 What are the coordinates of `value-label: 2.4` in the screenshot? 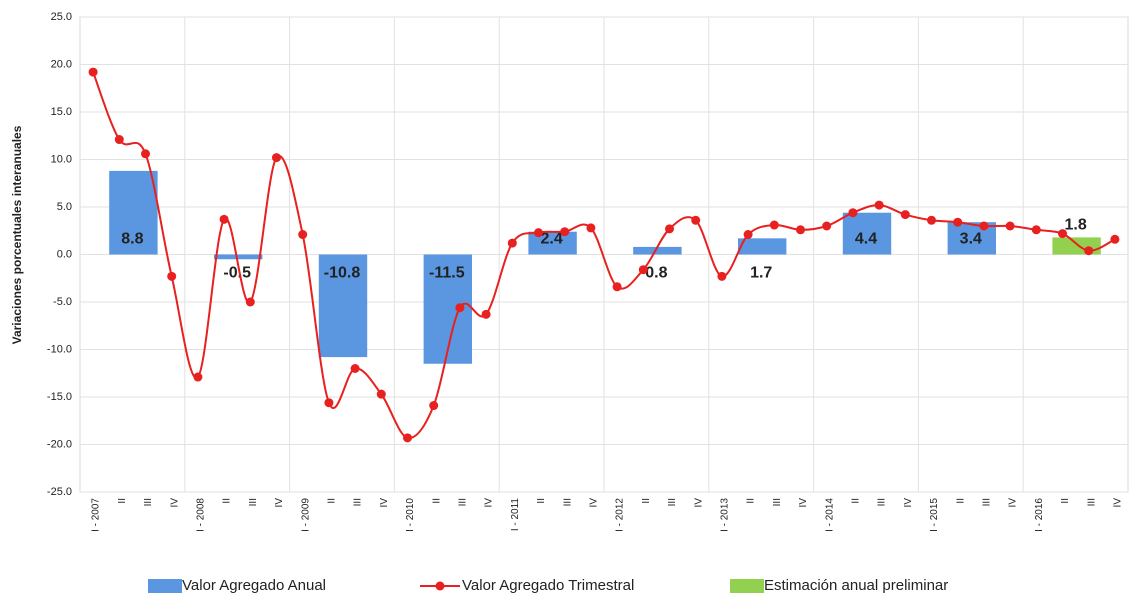 It's located at (551, 239).